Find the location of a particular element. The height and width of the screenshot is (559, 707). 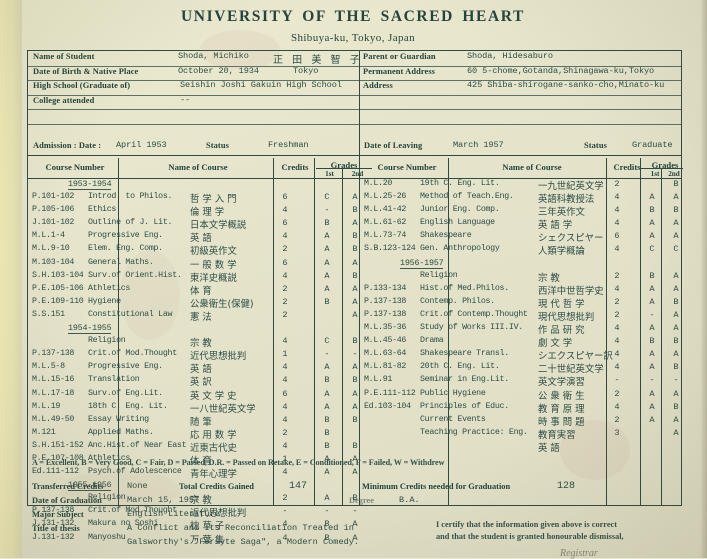

course-number-cell: M.L.45-46 is located at coordinates (385, 341).